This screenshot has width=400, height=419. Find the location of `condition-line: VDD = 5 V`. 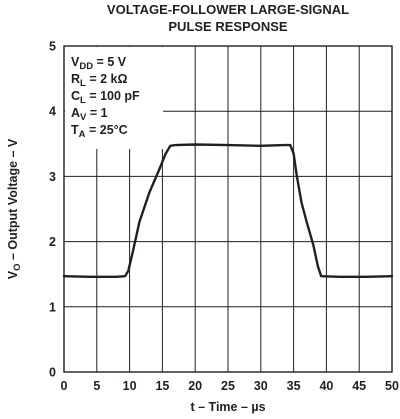

condition-line: VDD = 5 V is located at coordinates (99, 63).